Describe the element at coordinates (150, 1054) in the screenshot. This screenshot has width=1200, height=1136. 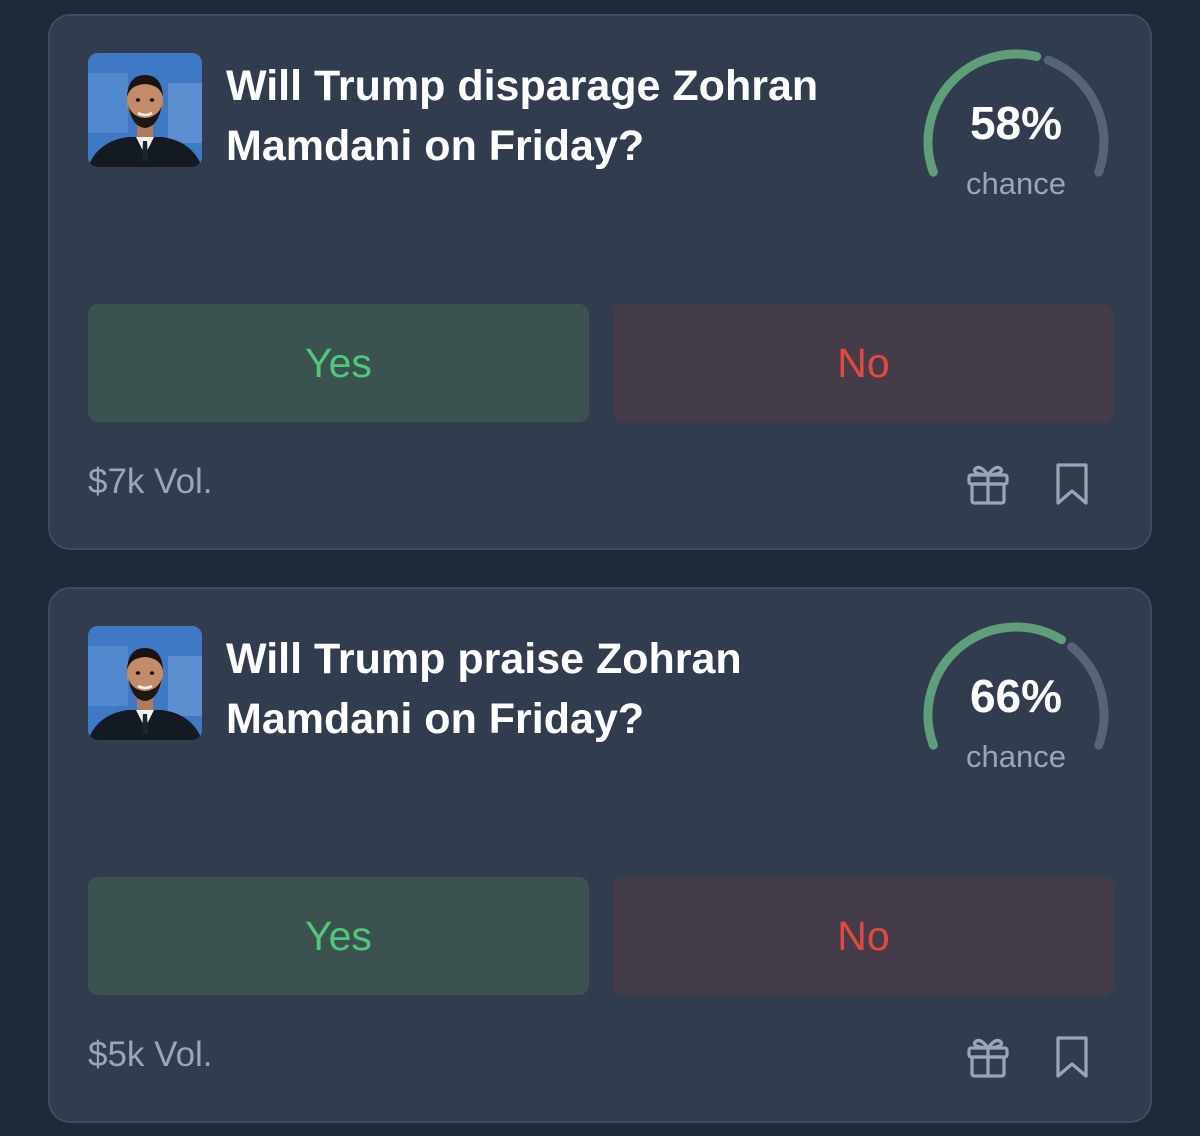
I see `volume-label: $5k Vol.` at that location.